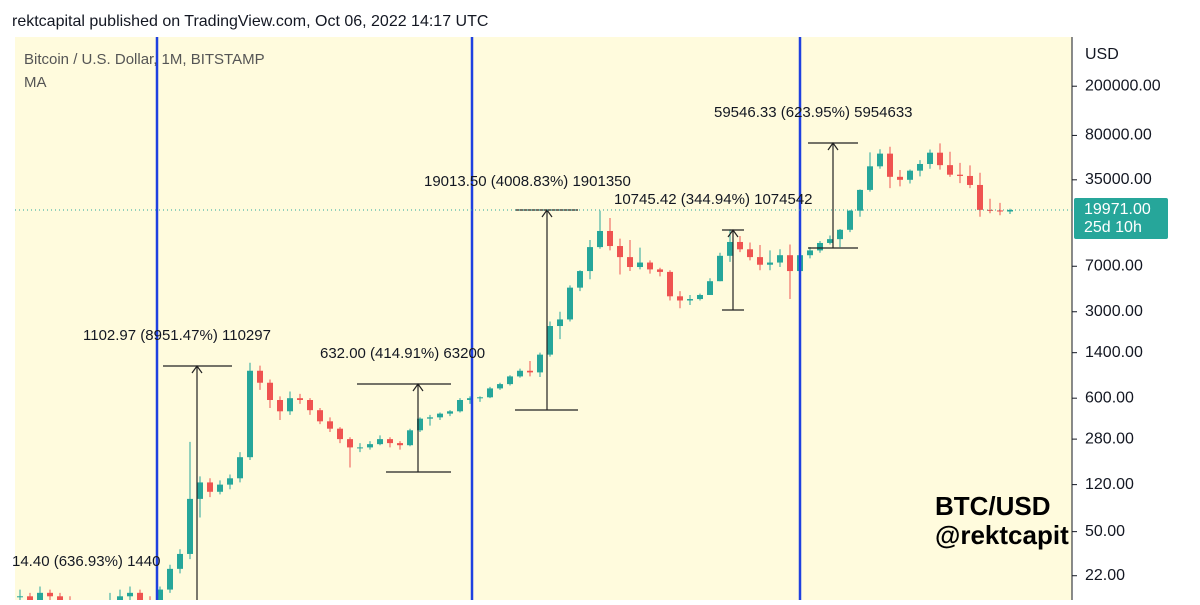 The height and width of the screenshot is (605, 1200). Describe the element at coordinates (1102, 54) in the screenshot. I see `axis-unit: USD` at that location.